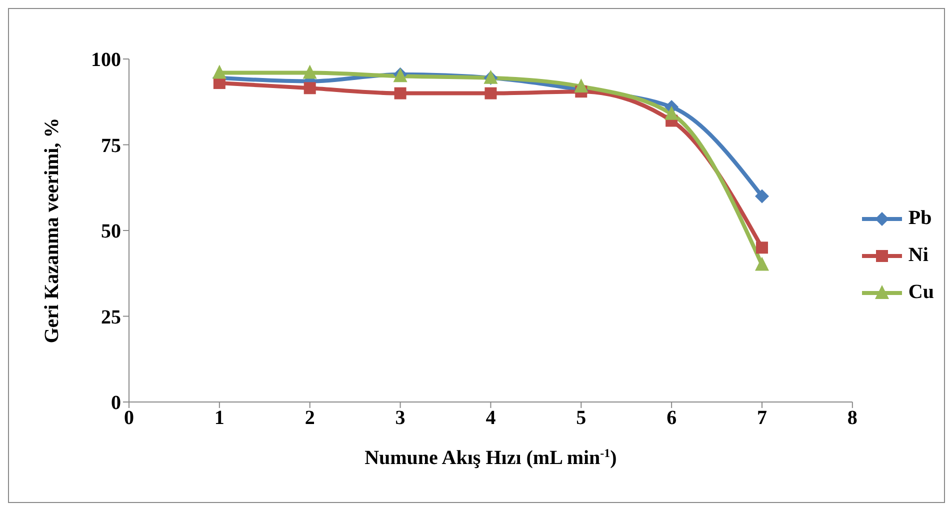 The image size is (951, 509). What do you see at coordinates (921, 292) in the screenshot?
I see `legend-label: Cu` at bounding box center [921, 292].